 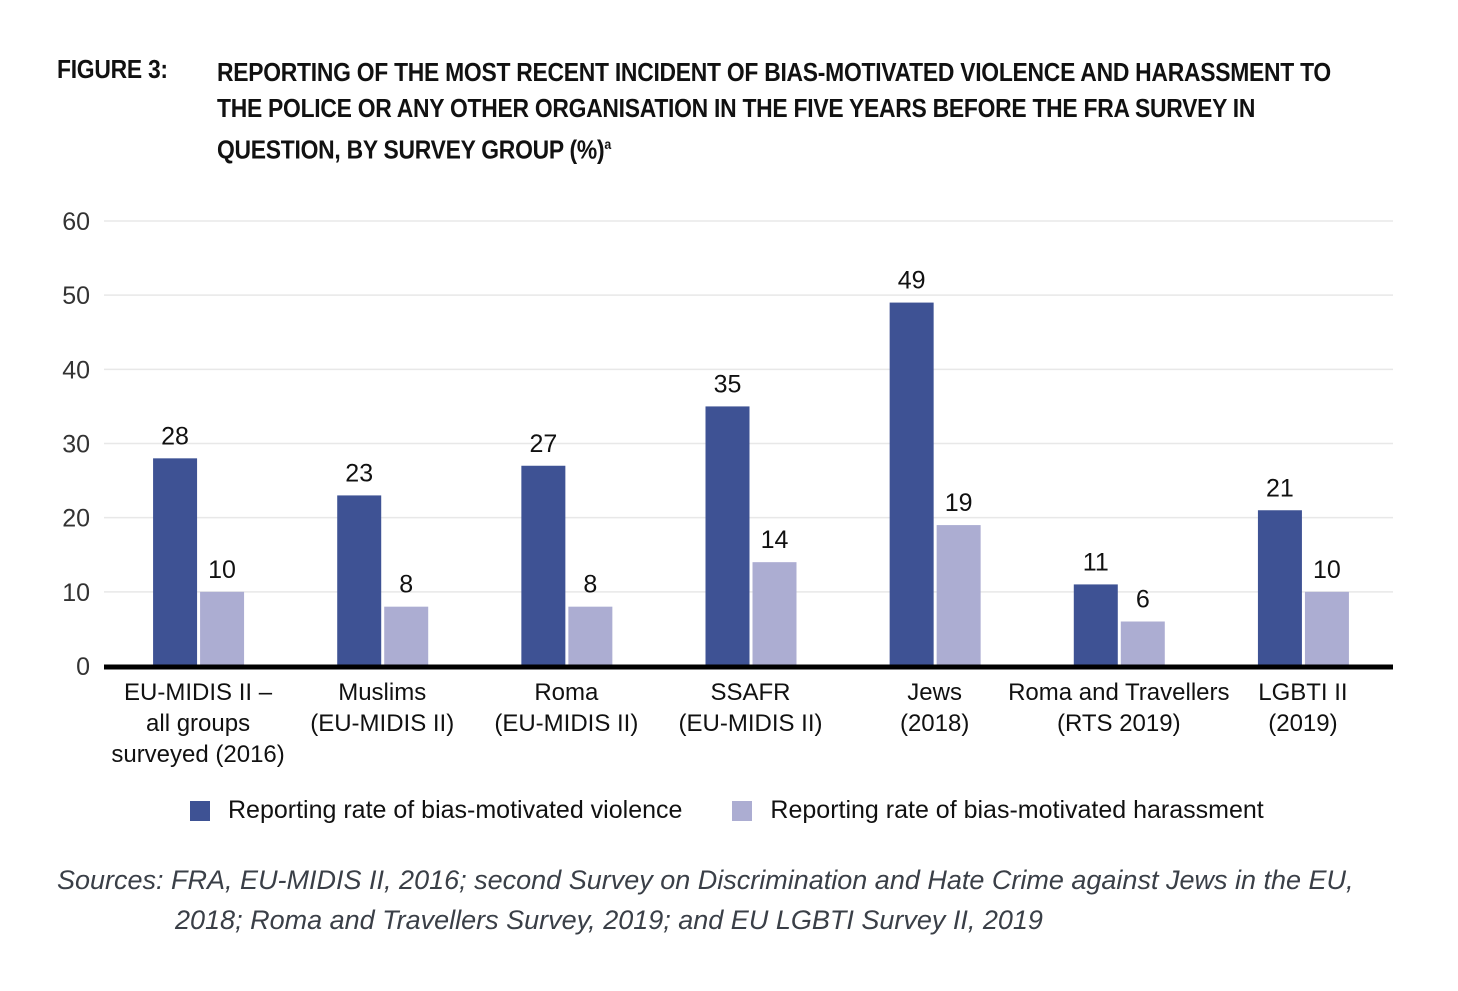 What do you see at coordinates (1143, 600) in the screenshot?
I see `data-label-harassment: 6` at bounding box center [1143, 600].